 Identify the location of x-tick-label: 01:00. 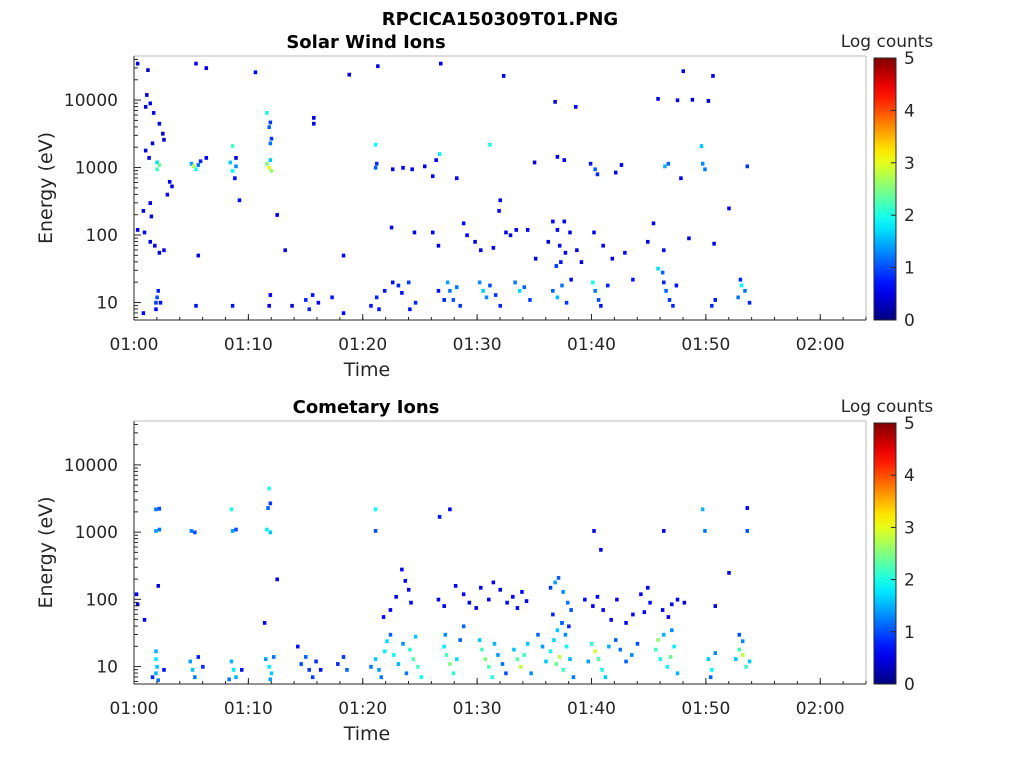
(134, 345).